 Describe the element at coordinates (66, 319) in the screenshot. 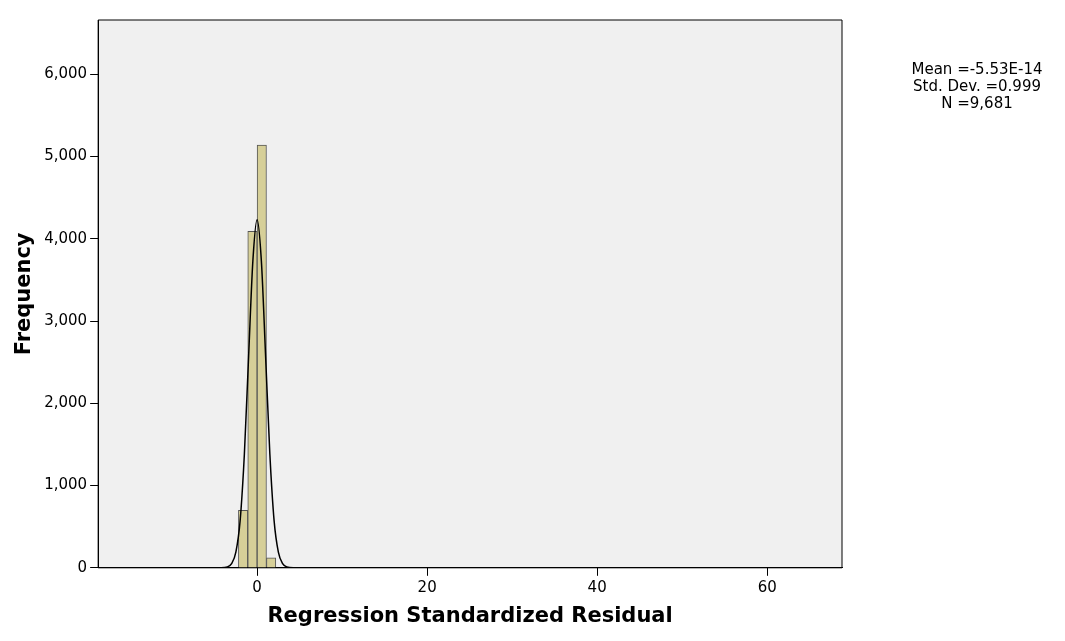

I see `y-tick-label: 3,000` at that location.